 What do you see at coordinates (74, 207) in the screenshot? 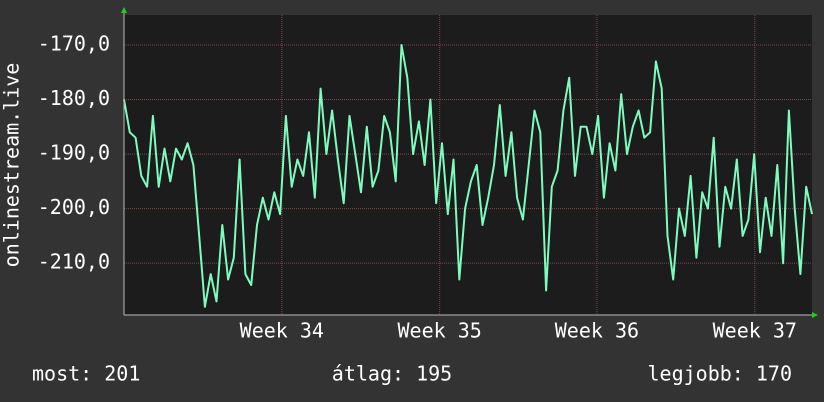
I see `y-tick-label: -200,0` at bounding box center [74, 207].